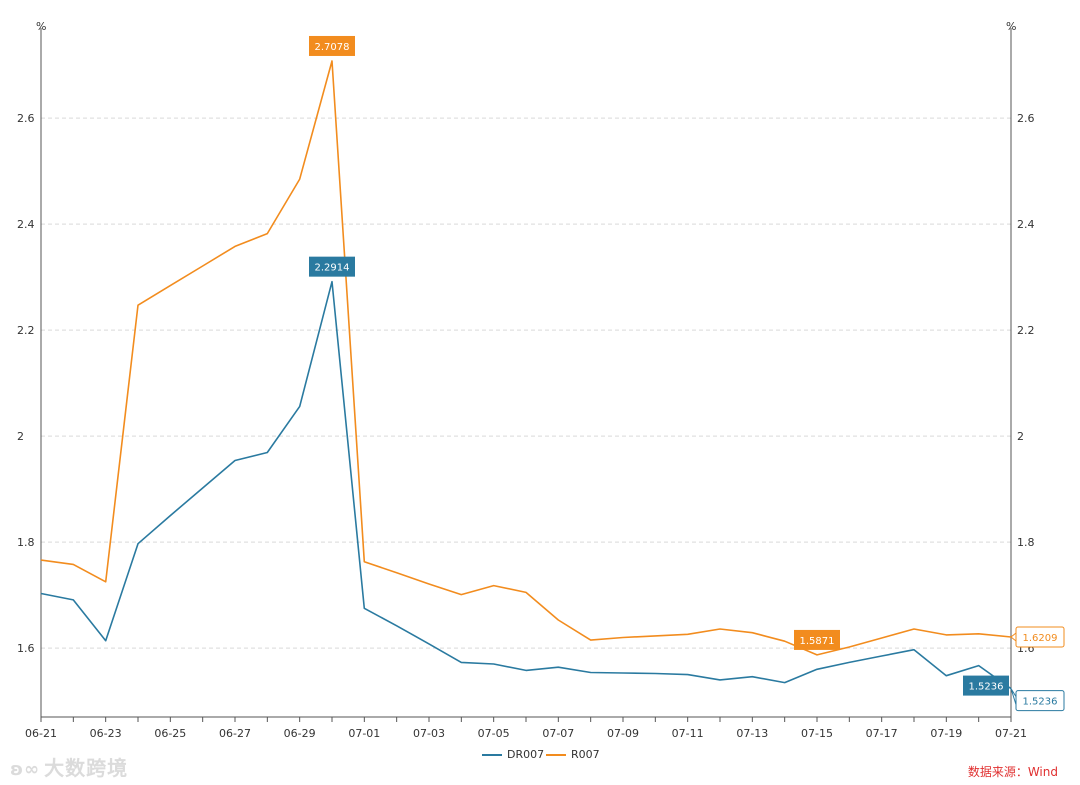 The image size is (1080, 785). I want to click on legend-label-r007: R007, so click(585, 754).